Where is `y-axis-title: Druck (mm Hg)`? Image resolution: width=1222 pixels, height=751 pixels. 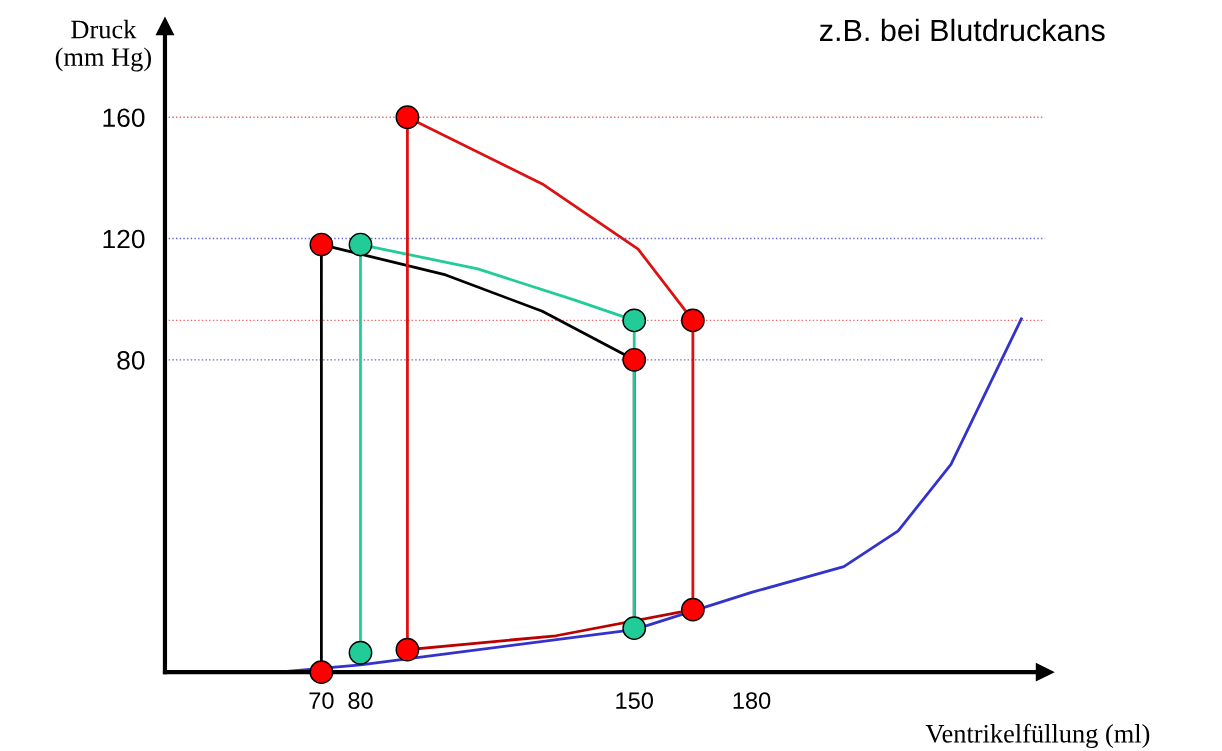
y-axis-title: Druck (mm Hg) is located at coordinates (103, 45).